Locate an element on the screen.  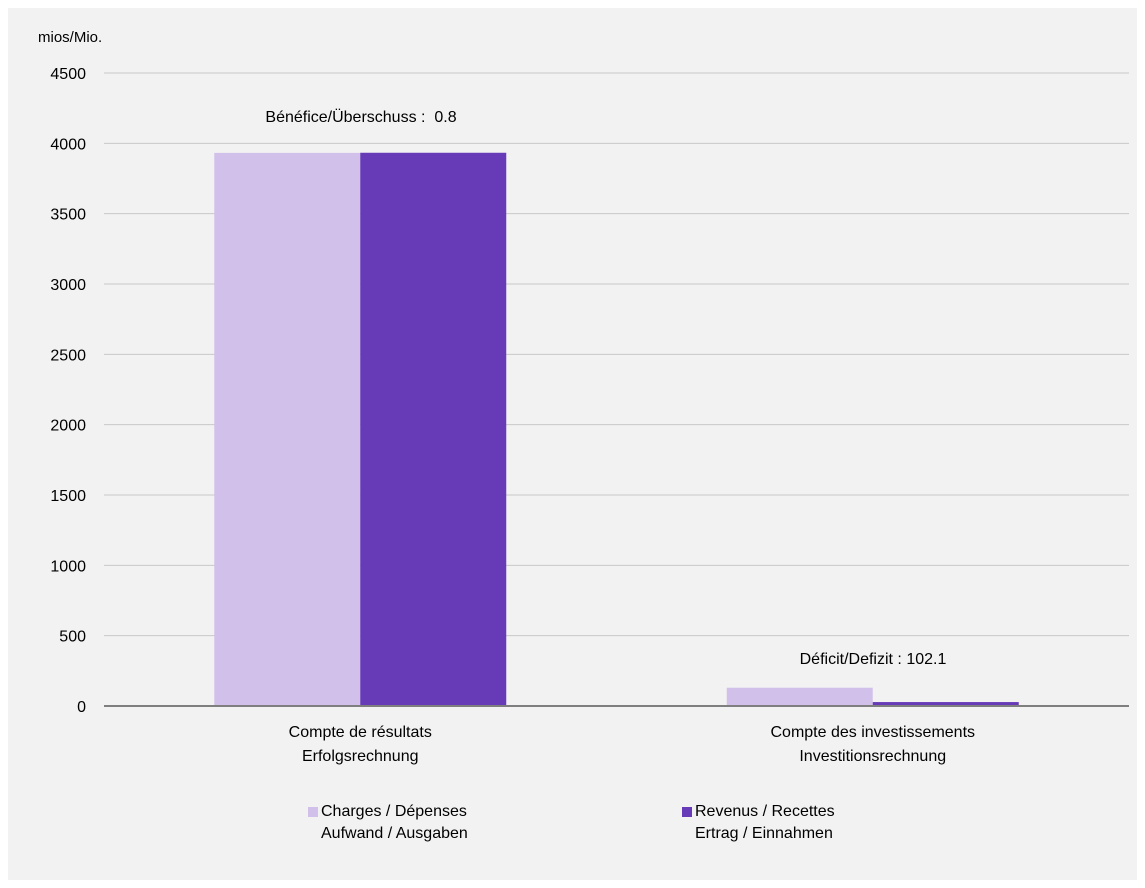
y-tick-label: 3000 is located at coordinates (68, 285).